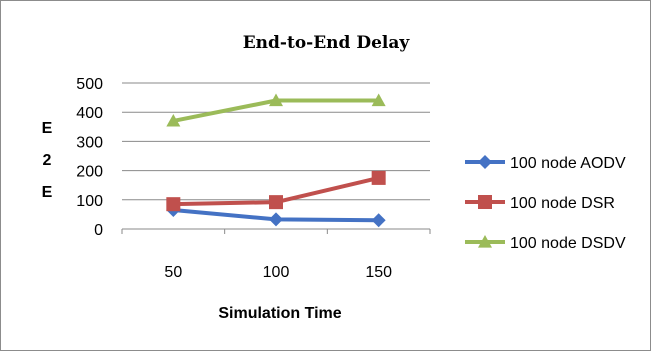  What do you see at coordinates (279, 313) in the screenshot?
I see `x-axis-title: Simulation Time` at bounding box center [279, 313].